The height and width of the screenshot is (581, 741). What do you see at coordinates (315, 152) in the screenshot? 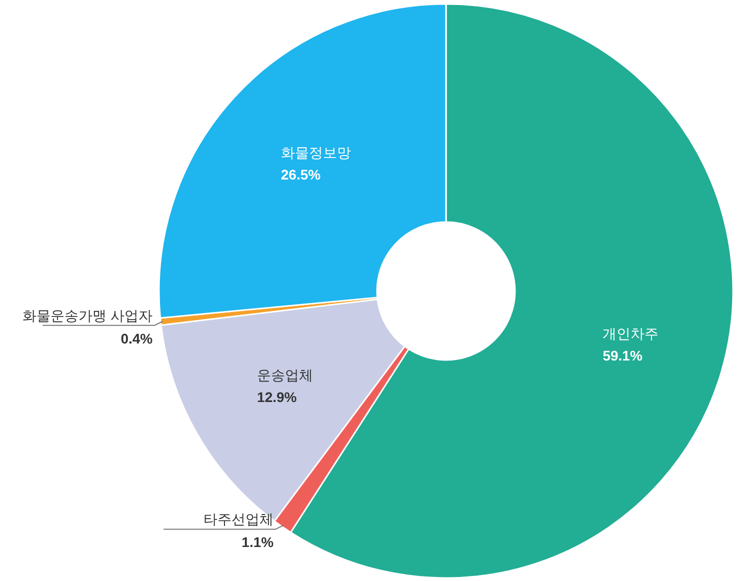
I see `slice-label: 화물정보망` at bounding box center [315, 152].